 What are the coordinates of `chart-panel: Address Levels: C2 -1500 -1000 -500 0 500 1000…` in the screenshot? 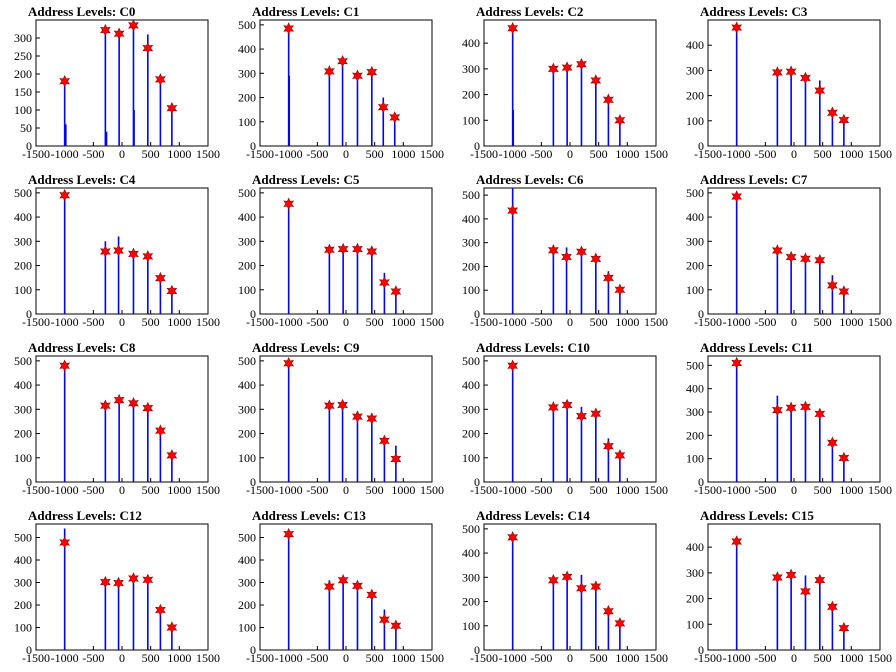 It's located at (560, 84).